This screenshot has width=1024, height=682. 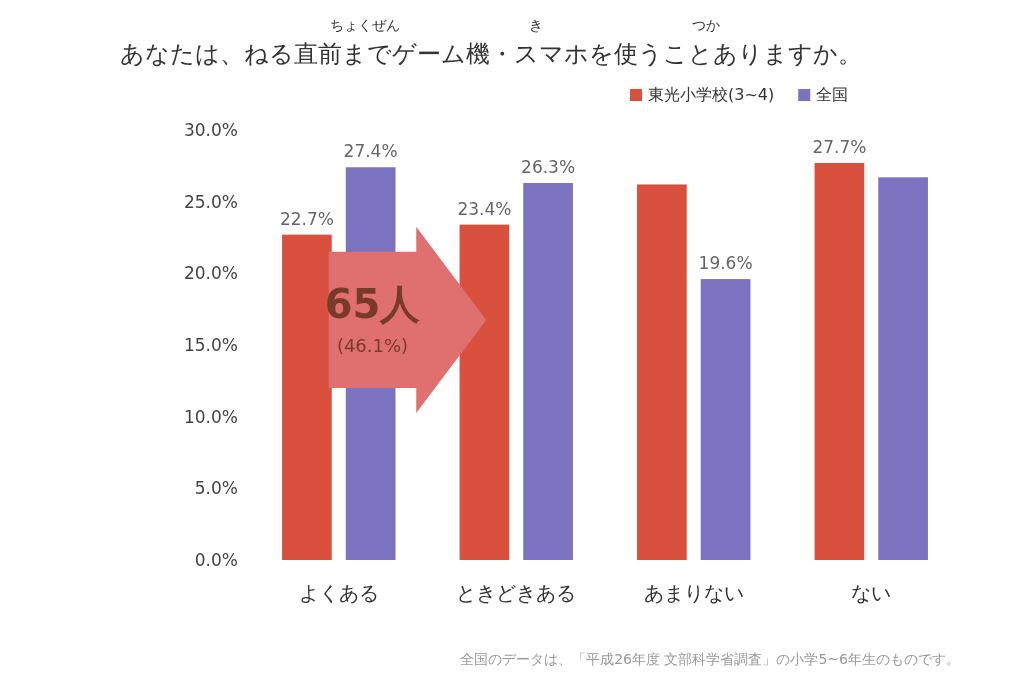 What do you see at coordinates (210, 201) in the screenshot?
I see `y-tick-label: 25.0%` at bounding box center [210, 201].